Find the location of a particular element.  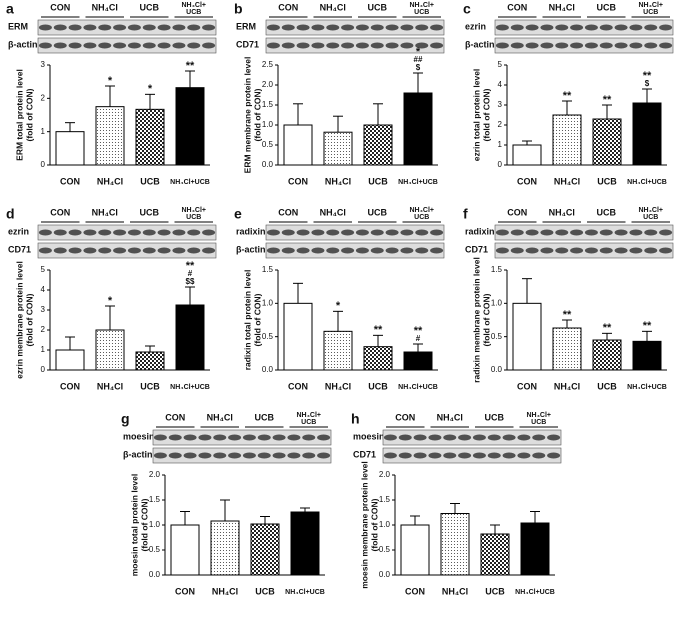

y-axis-label: ezrin total protein level is located at coordinates (476, 115).